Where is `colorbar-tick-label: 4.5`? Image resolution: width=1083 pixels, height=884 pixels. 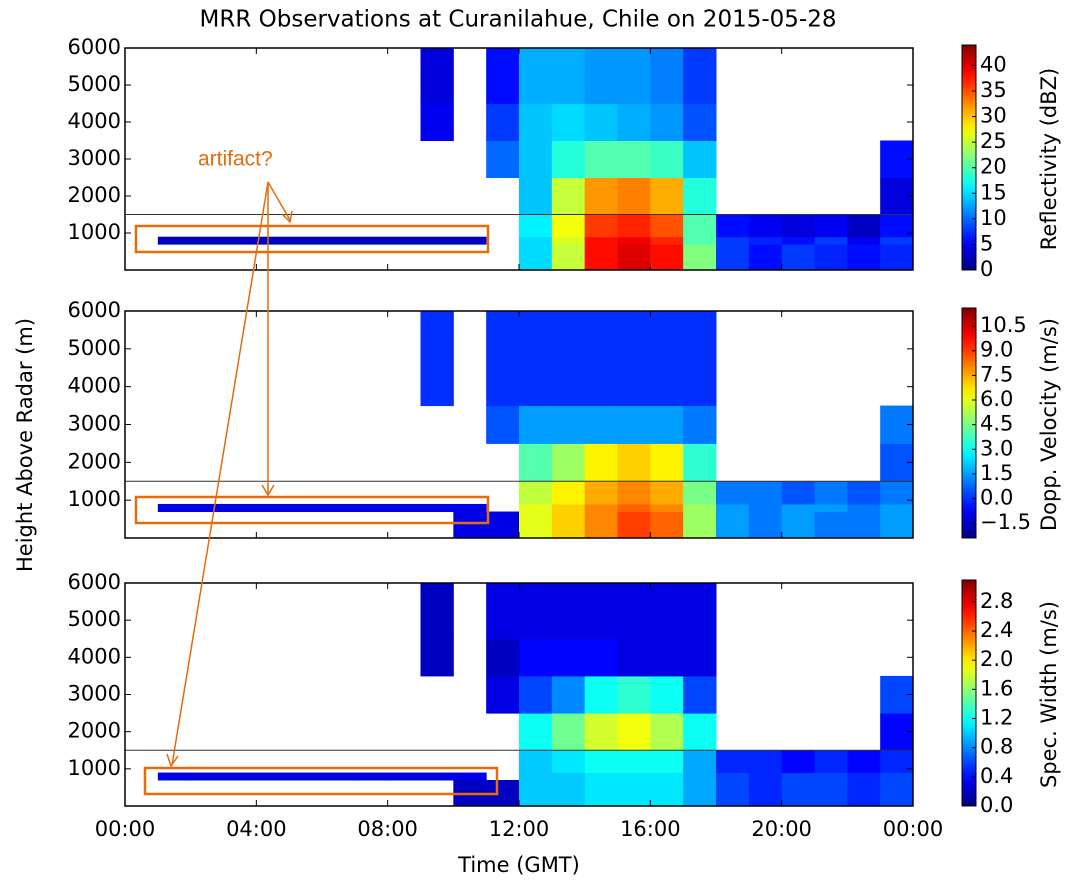
colorbar-tick-label: 4.5 is located at coordinates (996, 424).